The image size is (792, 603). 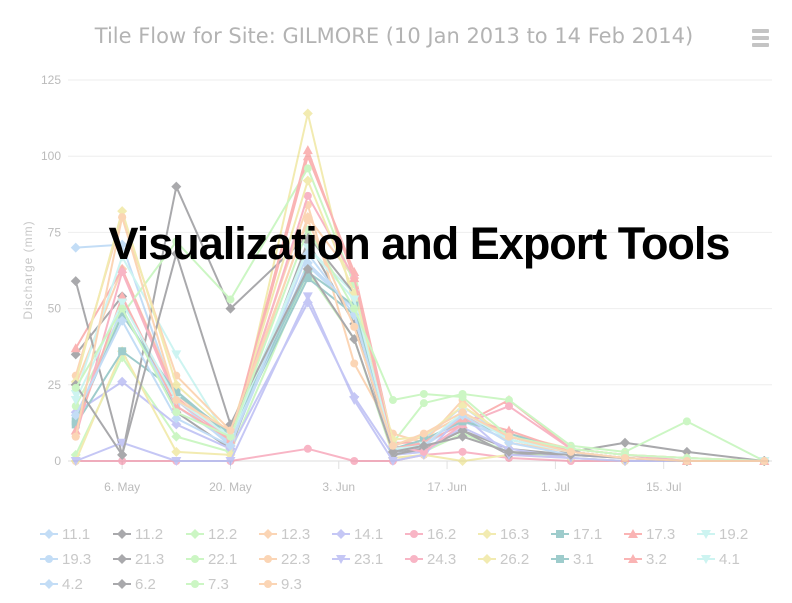 What do you see at coordinates (295, 584) in the screenshot?
I see `legend-item-9-3: 9.3` at bounding box center [295, 584].